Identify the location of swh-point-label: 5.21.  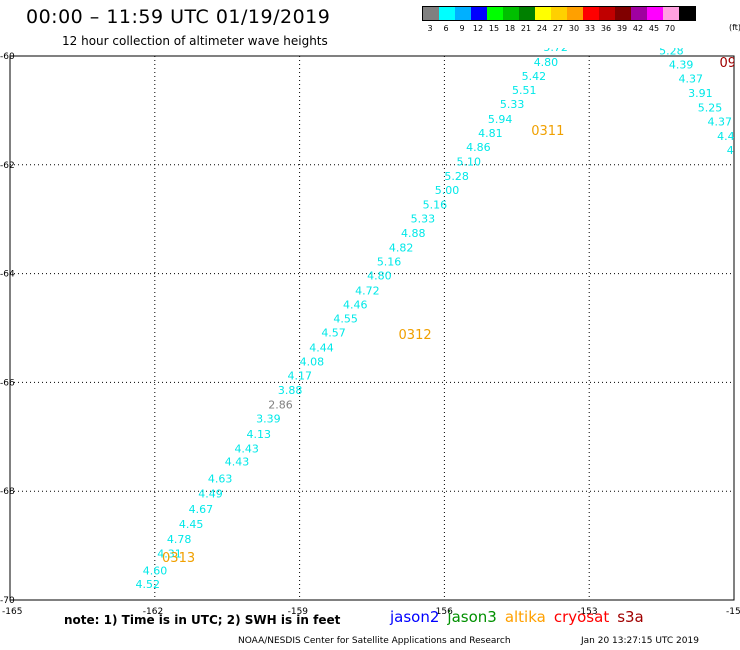
(662, 36).